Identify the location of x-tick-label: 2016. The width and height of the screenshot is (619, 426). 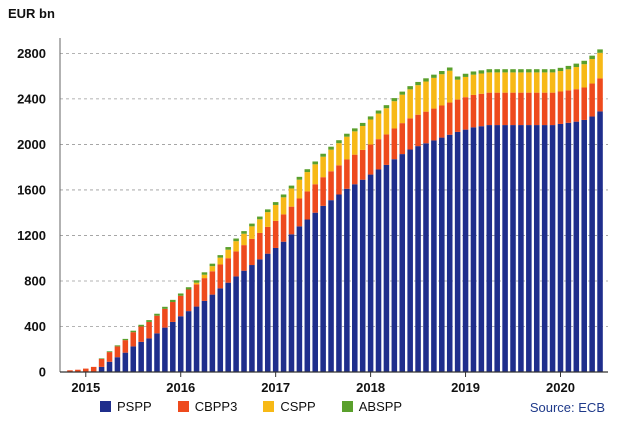
(180, 387).